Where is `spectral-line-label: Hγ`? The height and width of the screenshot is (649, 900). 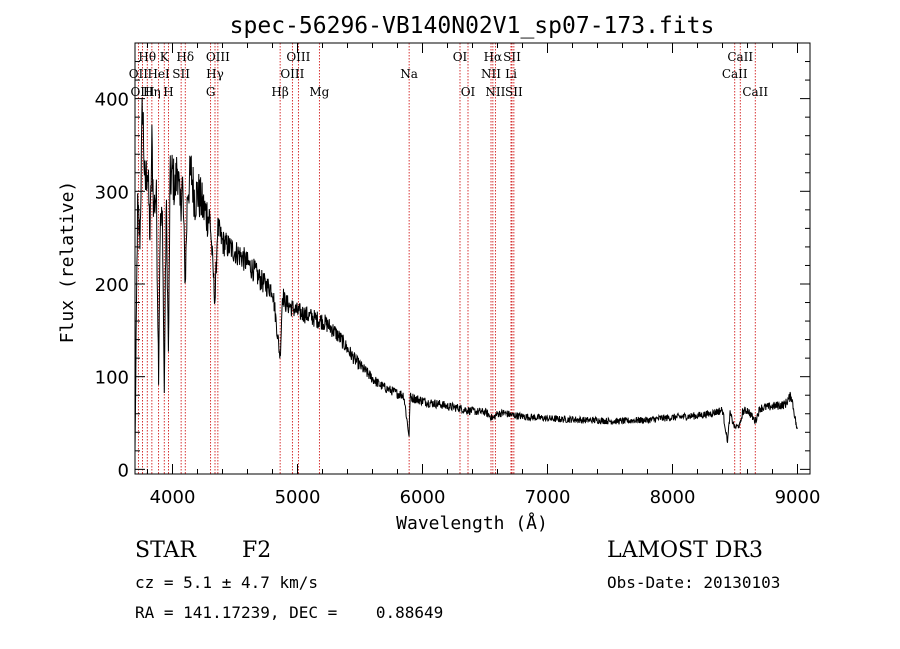 spectral-line-label: Hγ is located at coordinates (215, 74).